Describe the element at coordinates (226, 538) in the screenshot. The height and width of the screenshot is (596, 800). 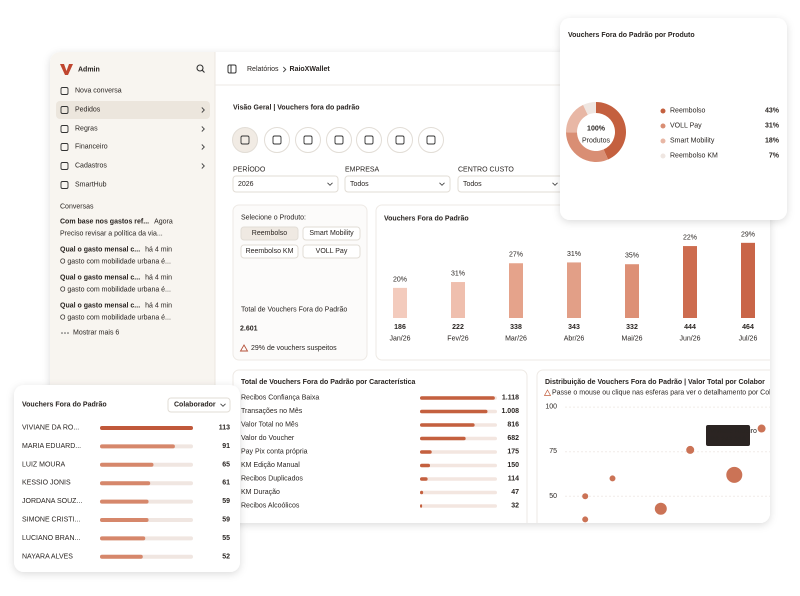
I see `value-label: 55` at that location.